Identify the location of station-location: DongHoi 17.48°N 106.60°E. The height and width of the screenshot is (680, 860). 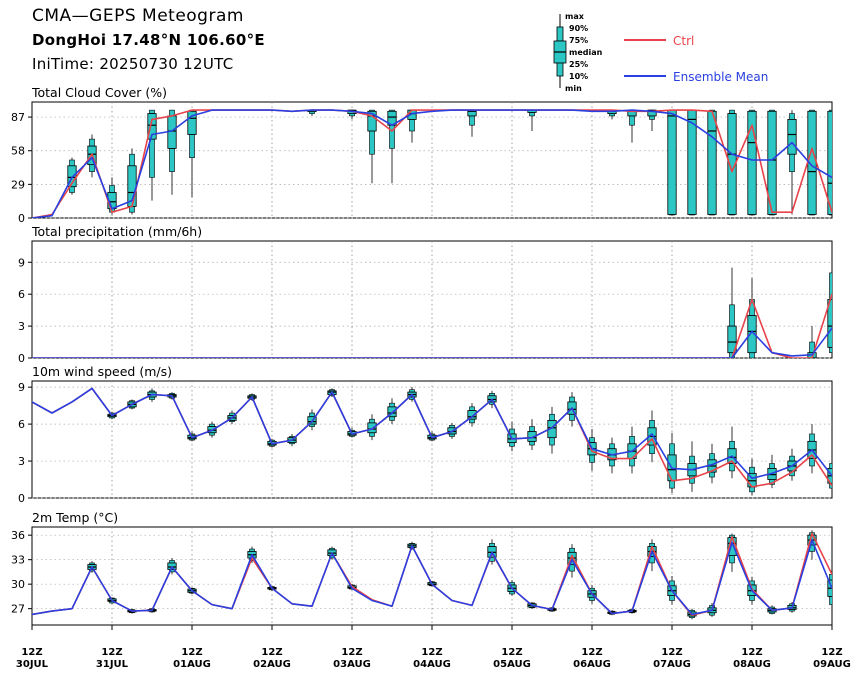
(148, 40).